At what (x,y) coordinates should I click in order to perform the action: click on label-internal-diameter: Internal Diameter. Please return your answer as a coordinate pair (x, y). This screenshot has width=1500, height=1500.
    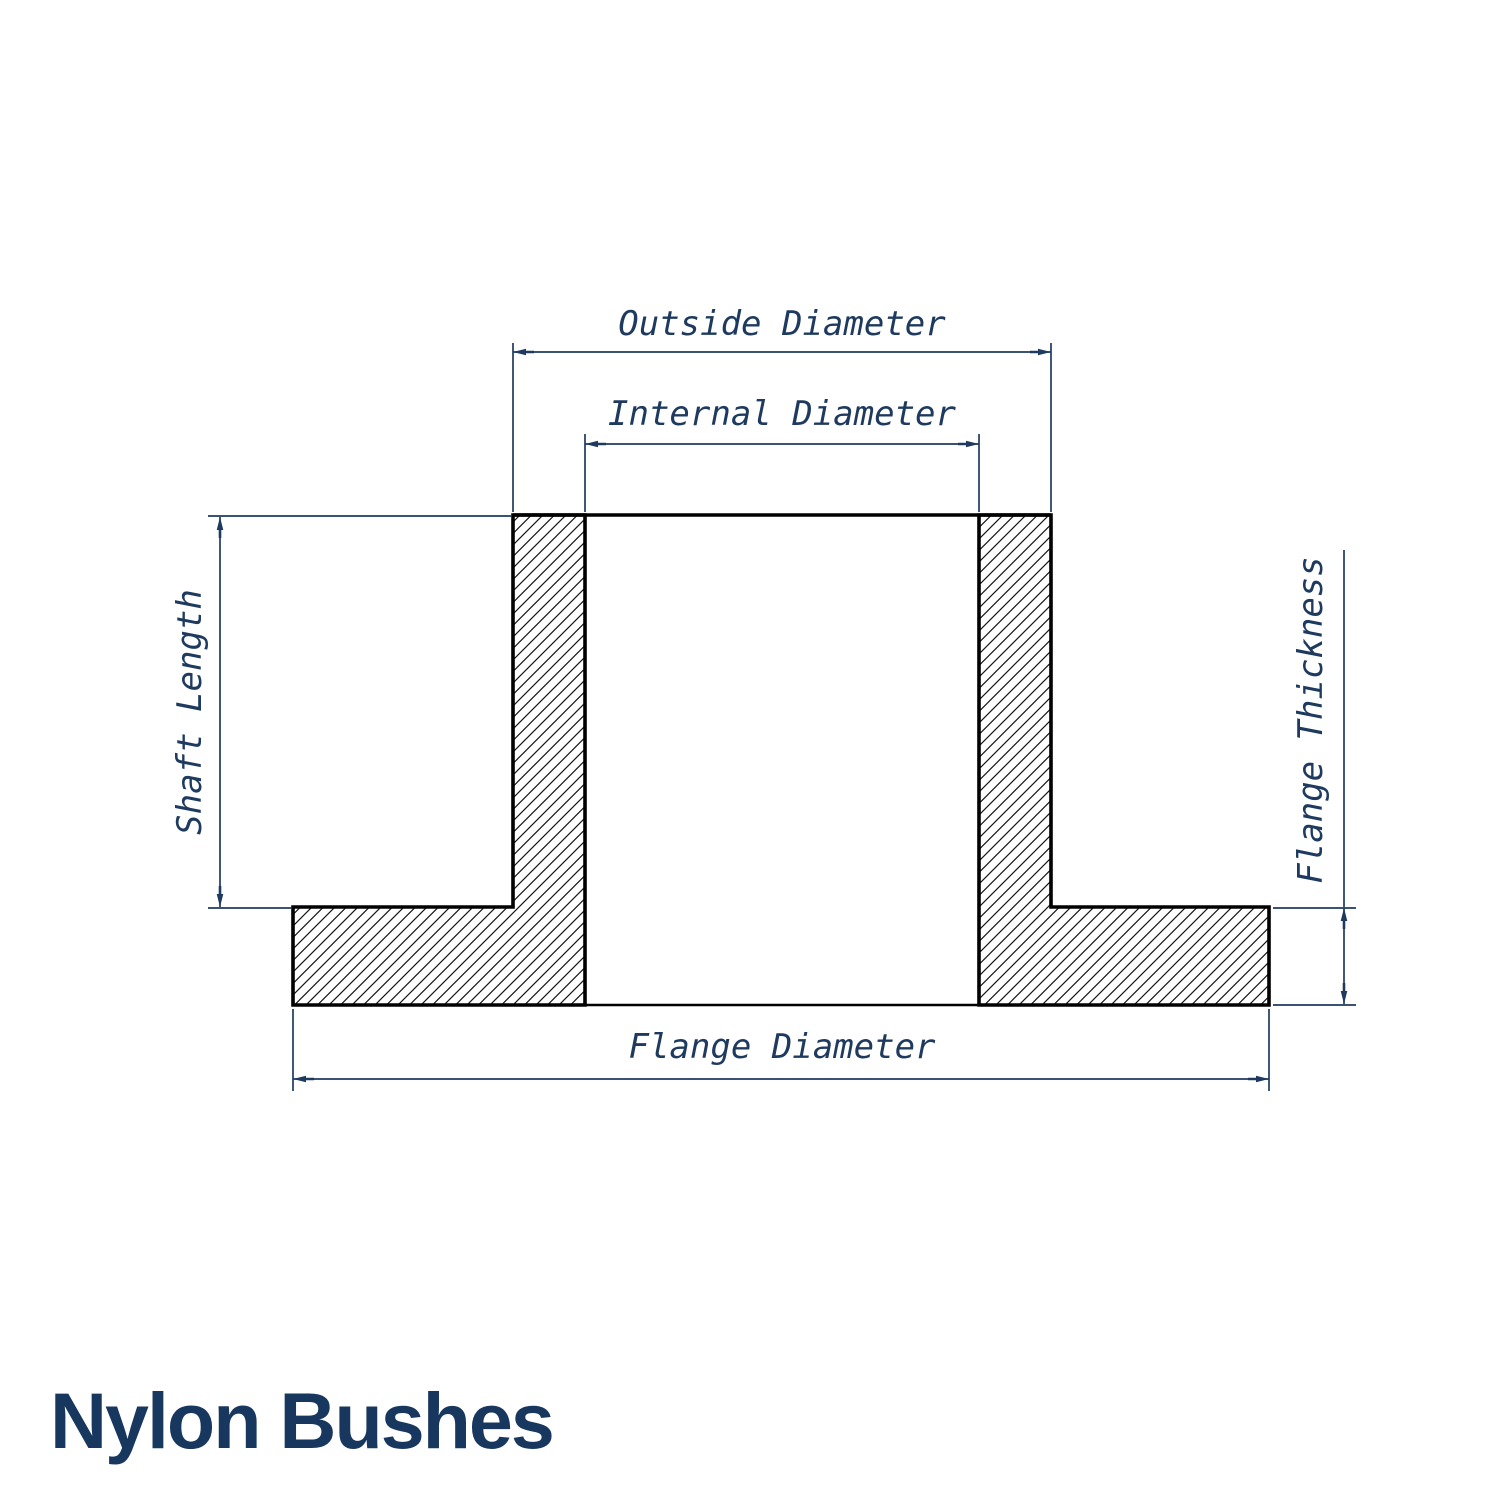
    Looking at the image, I should click on (782, 414).